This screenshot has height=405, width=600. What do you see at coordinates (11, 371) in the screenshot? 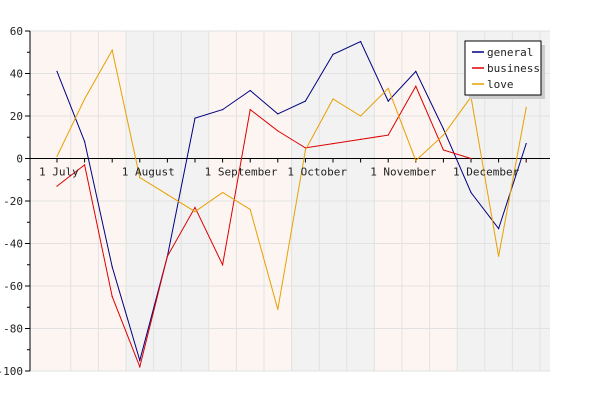
I see `y-tick-label: -100` at bounding box center [11, 371].